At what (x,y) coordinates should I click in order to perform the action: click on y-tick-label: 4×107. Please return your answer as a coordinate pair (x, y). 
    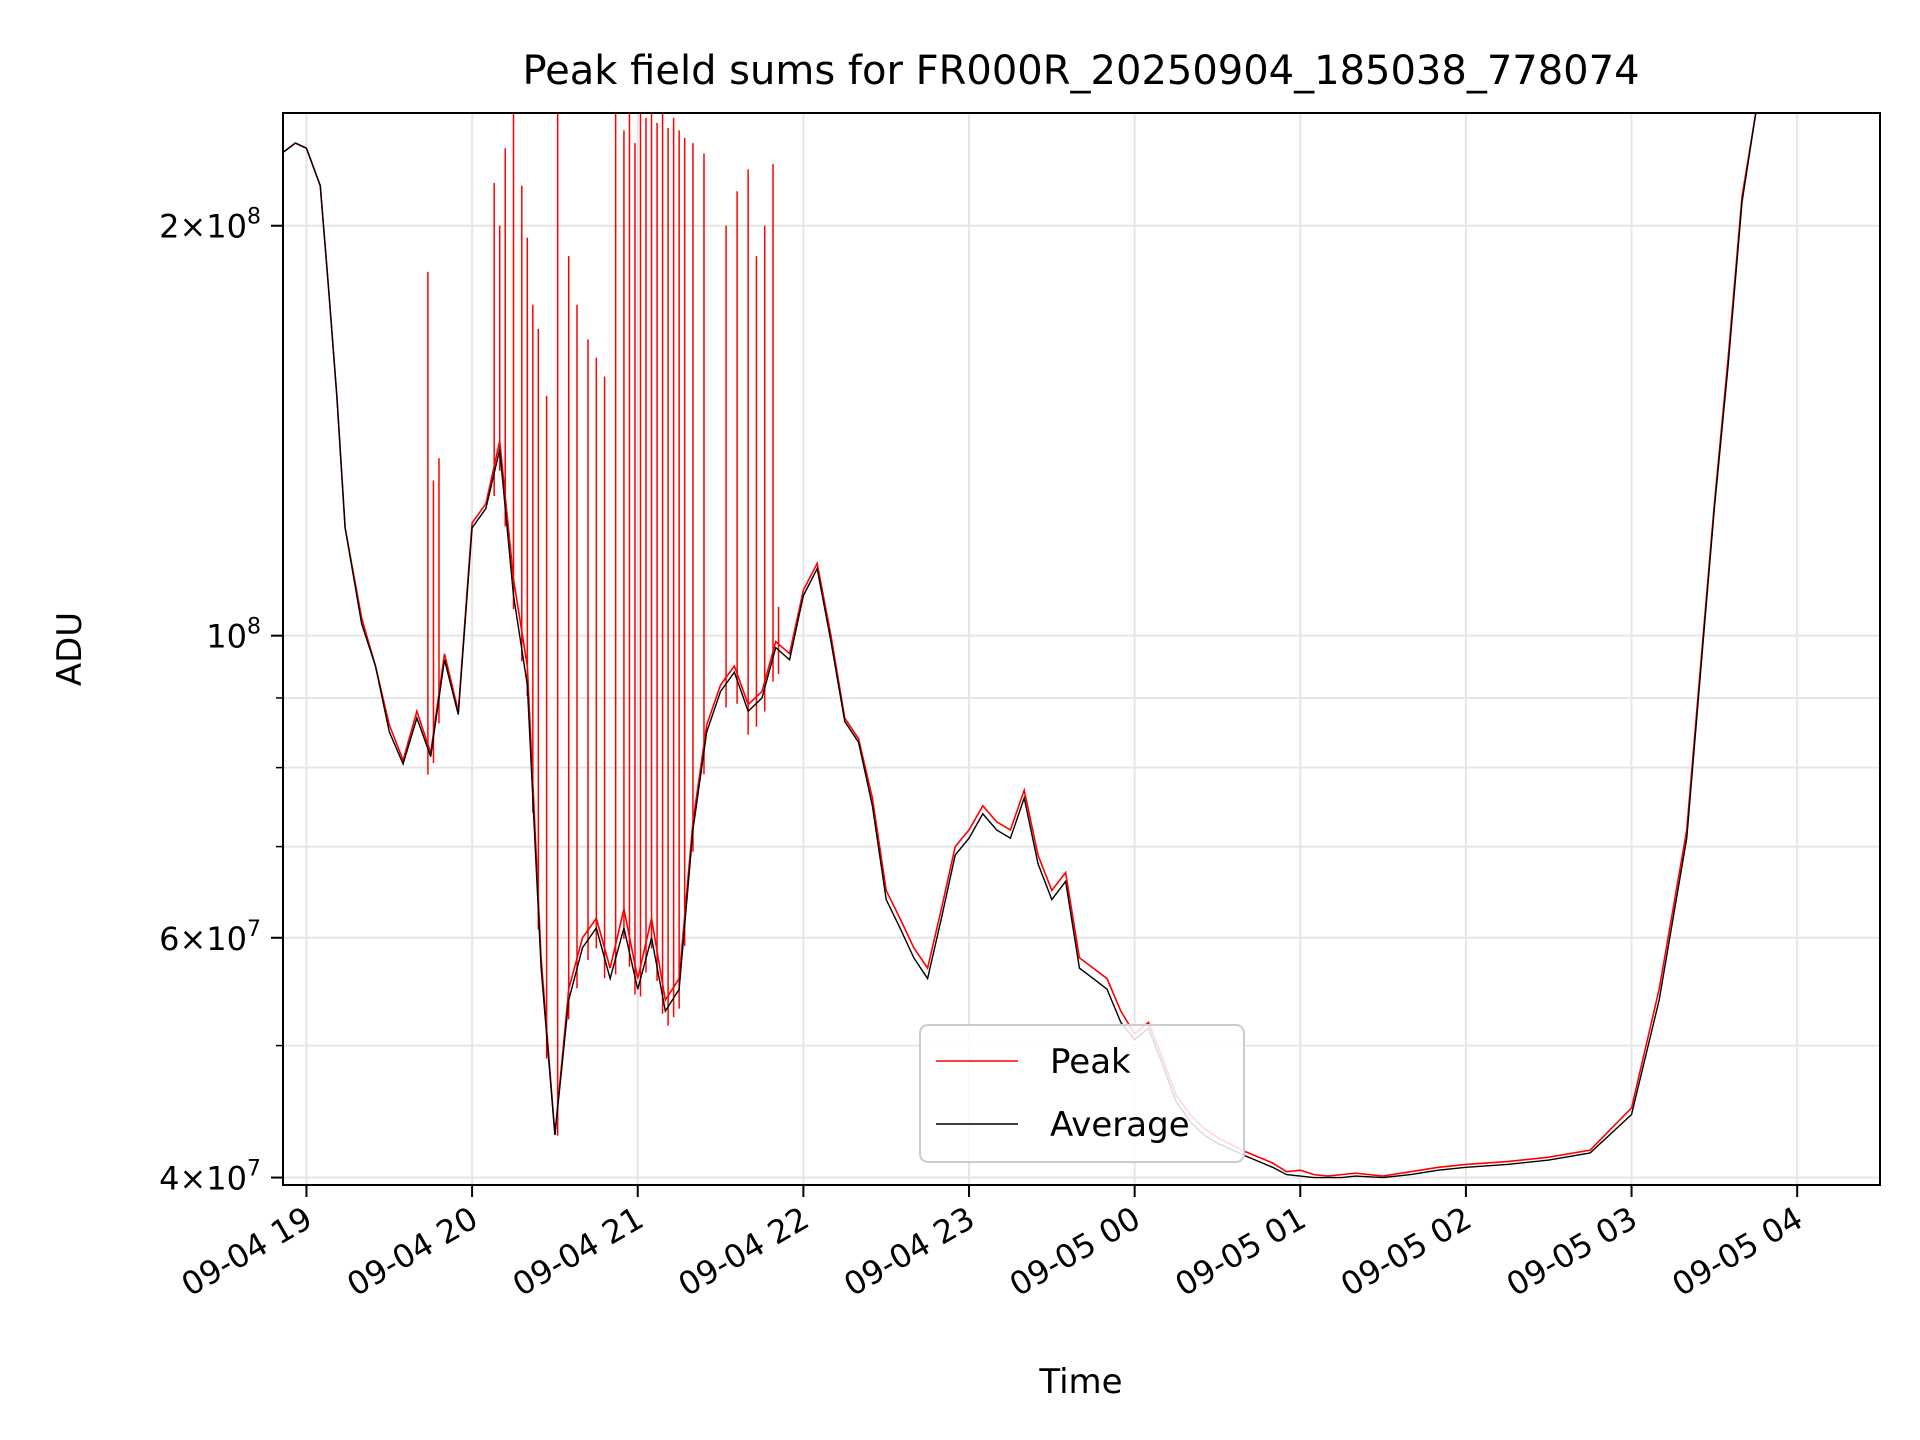
    Looking at the image, I should click on (210, 1177).